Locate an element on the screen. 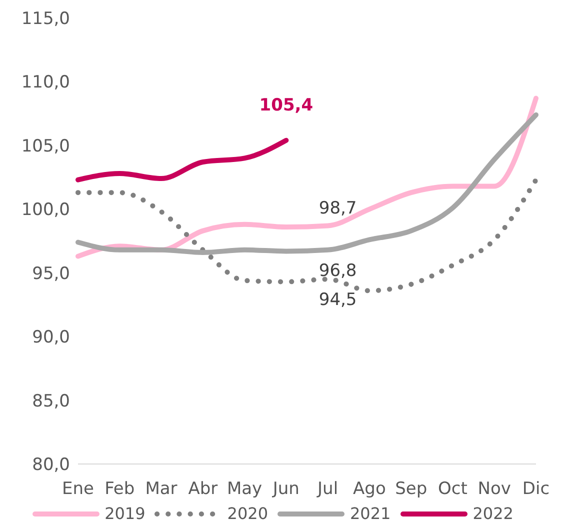 The image size is (568, 531). legend-label: 2021 is located at coordinates (370, 513).